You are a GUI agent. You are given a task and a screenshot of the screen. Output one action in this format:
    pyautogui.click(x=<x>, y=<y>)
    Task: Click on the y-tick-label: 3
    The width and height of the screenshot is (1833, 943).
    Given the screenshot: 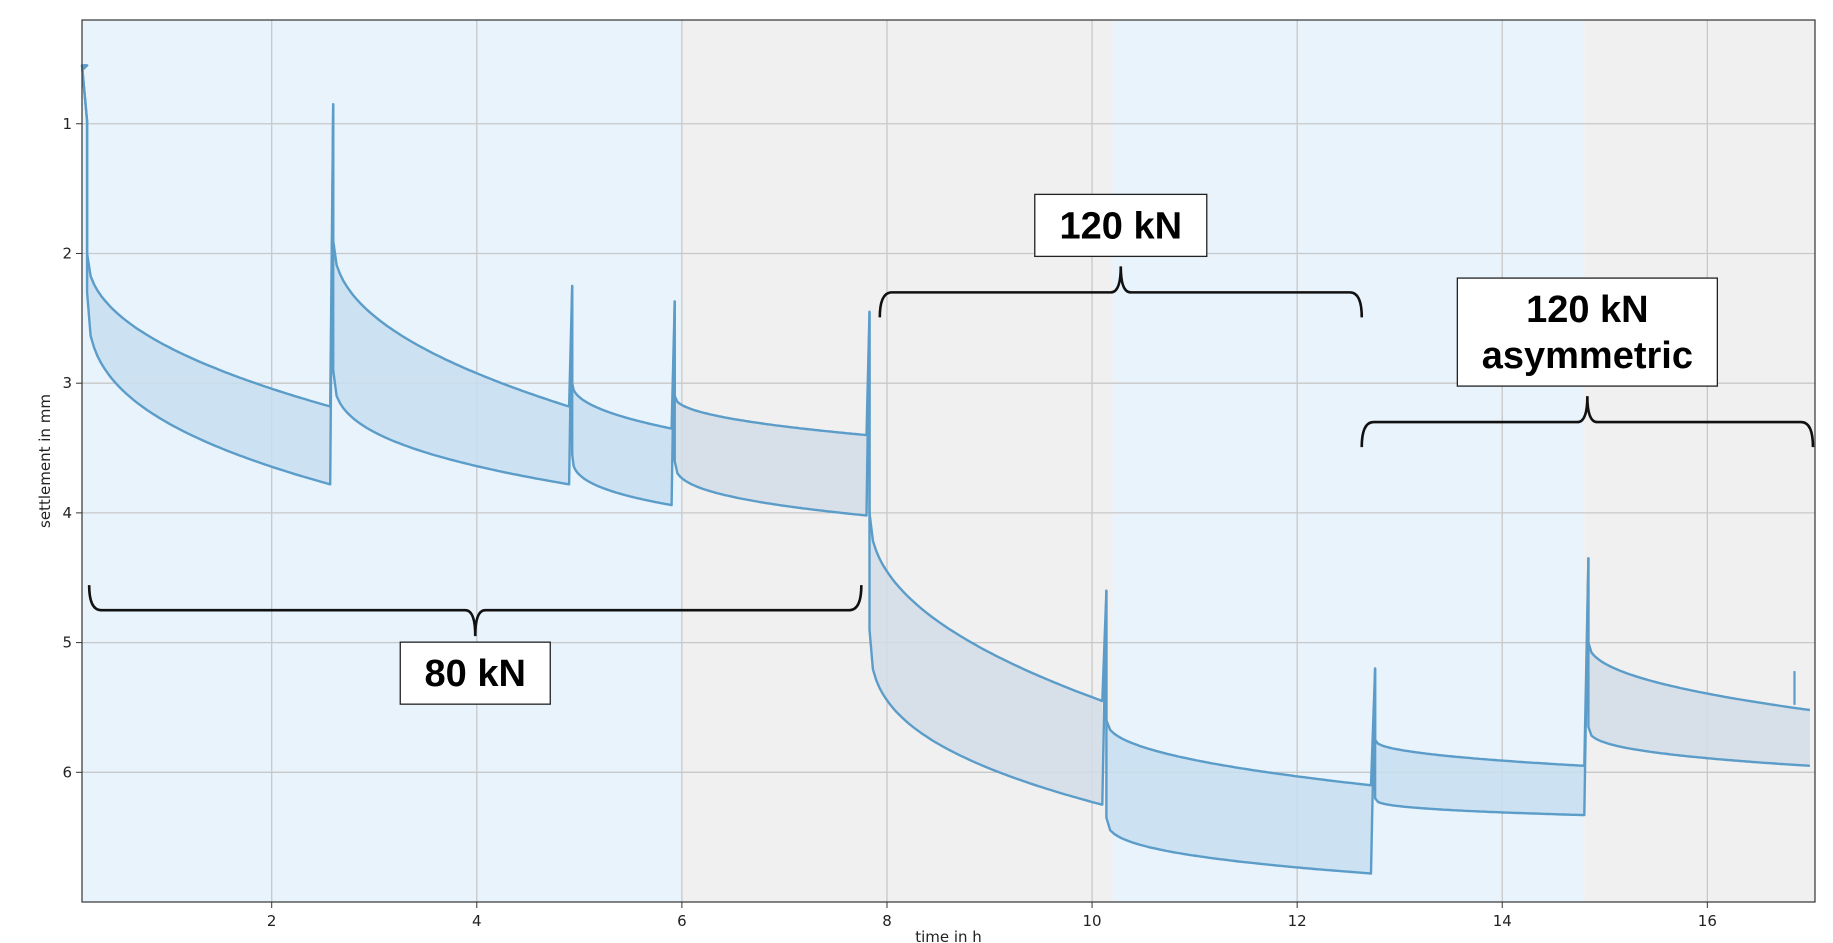 What is the action you would take?
    pyautogui.click(x=67, y=383)
    